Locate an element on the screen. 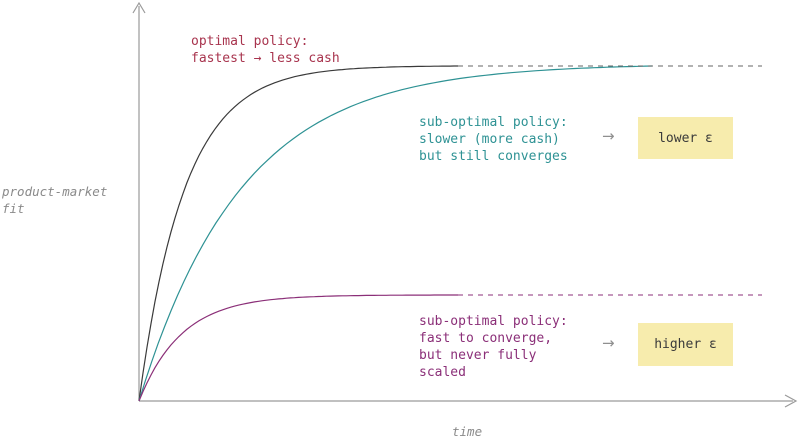 Image resolution: width=800 pixels, height=440 pixels. slower-annotation-line2: slower (more cash) is located at coordinates (489, 139).